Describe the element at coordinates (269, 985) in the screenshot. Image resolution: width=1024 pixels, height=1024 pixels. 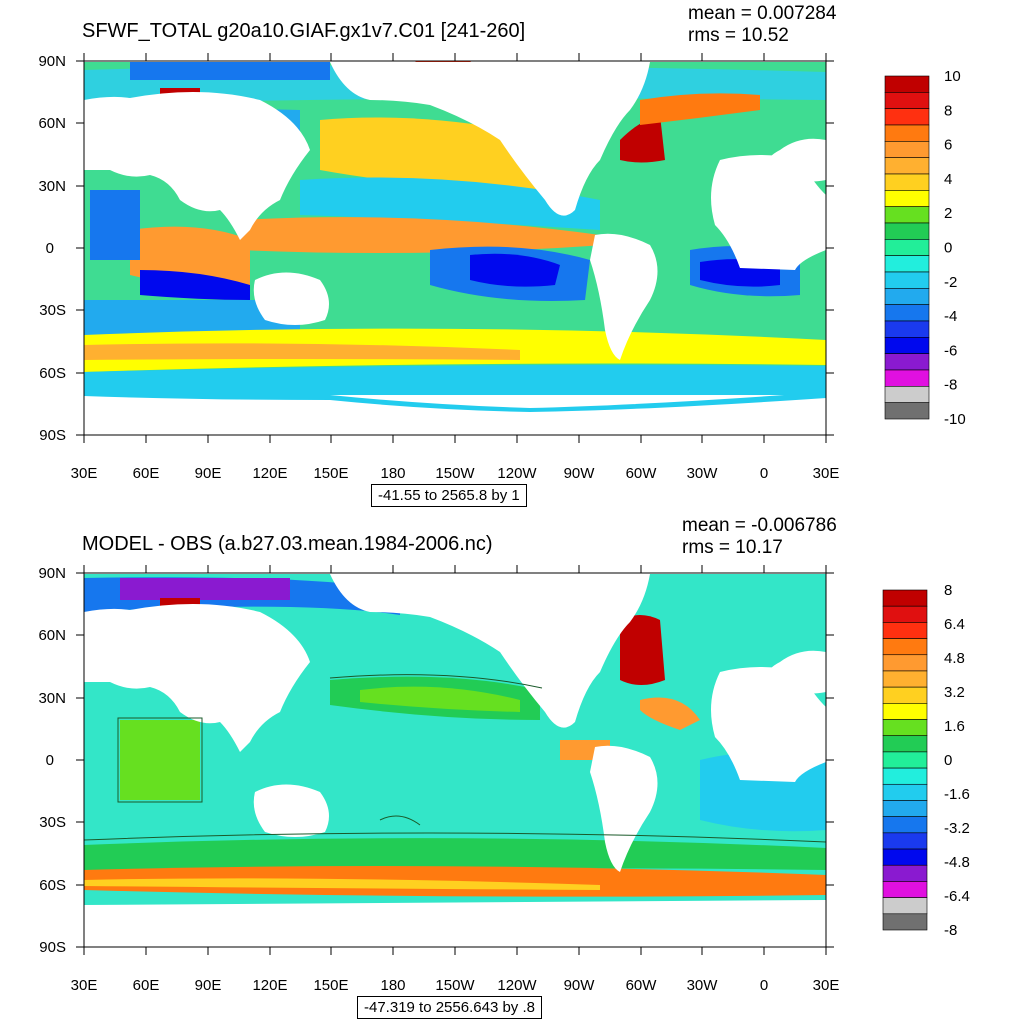
I see `panel2-lon-label: 120E` at that location.